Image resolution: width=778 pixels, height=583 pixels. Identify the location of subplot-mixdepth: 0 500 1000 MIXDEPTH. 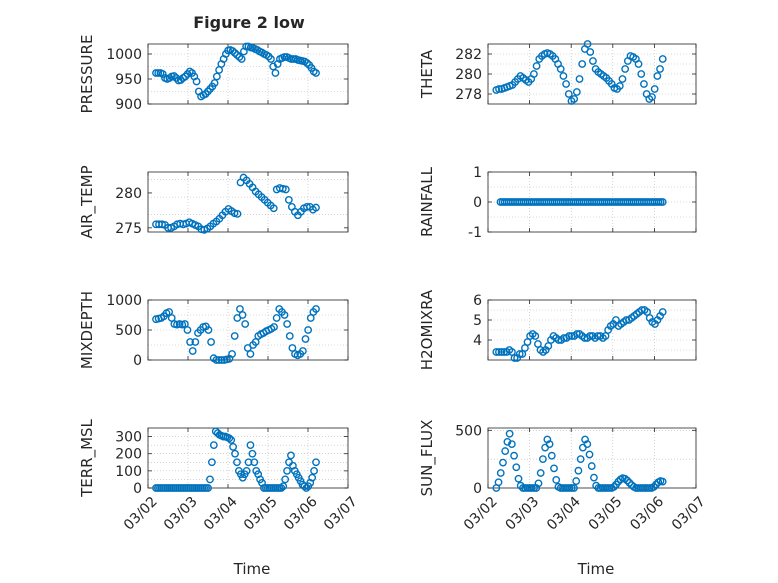
(213, 330).